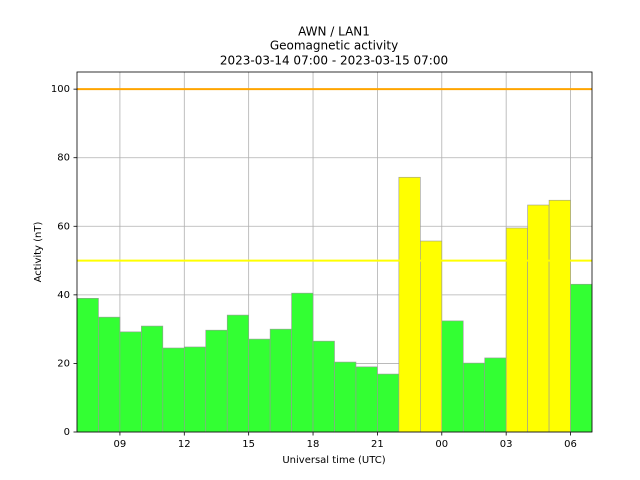  Describe the element at coordinates (506, 444) in the screenshot. I see `x-tick-label: 03` at that location.